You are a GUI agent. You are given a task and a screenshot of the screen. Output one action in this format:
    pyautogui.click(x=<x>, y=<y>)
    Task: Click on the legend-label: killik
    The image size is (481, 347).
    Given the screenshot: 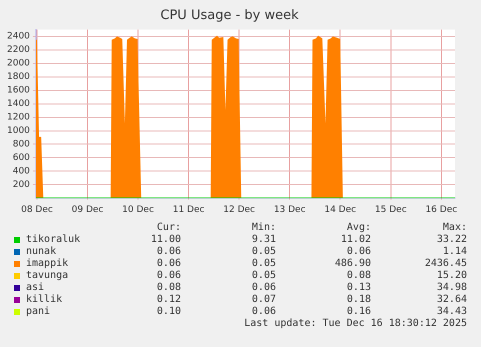 What is the action you would take?
    pyautogui.click(x=44, y=299)
    